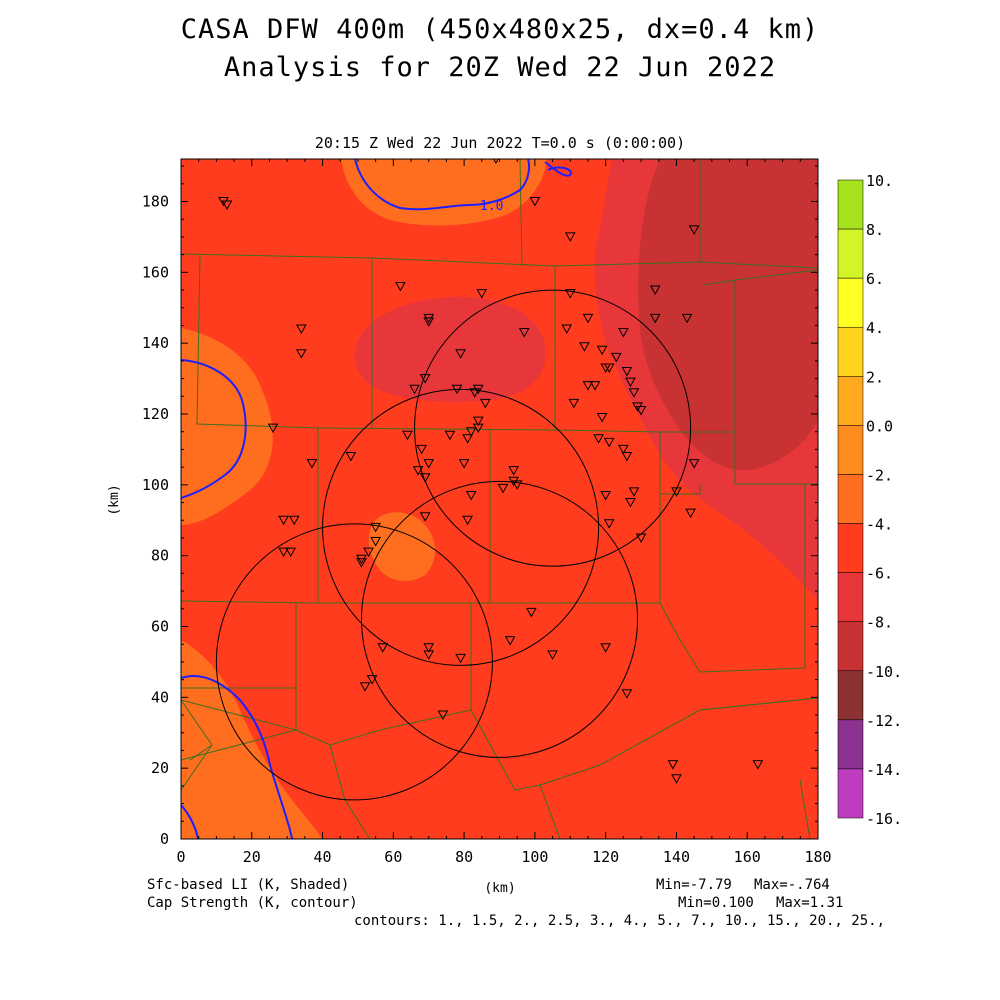  Describe the element at coordinates (402, 547) in the screenshot. I see `li-shade-orange-center` at that location.